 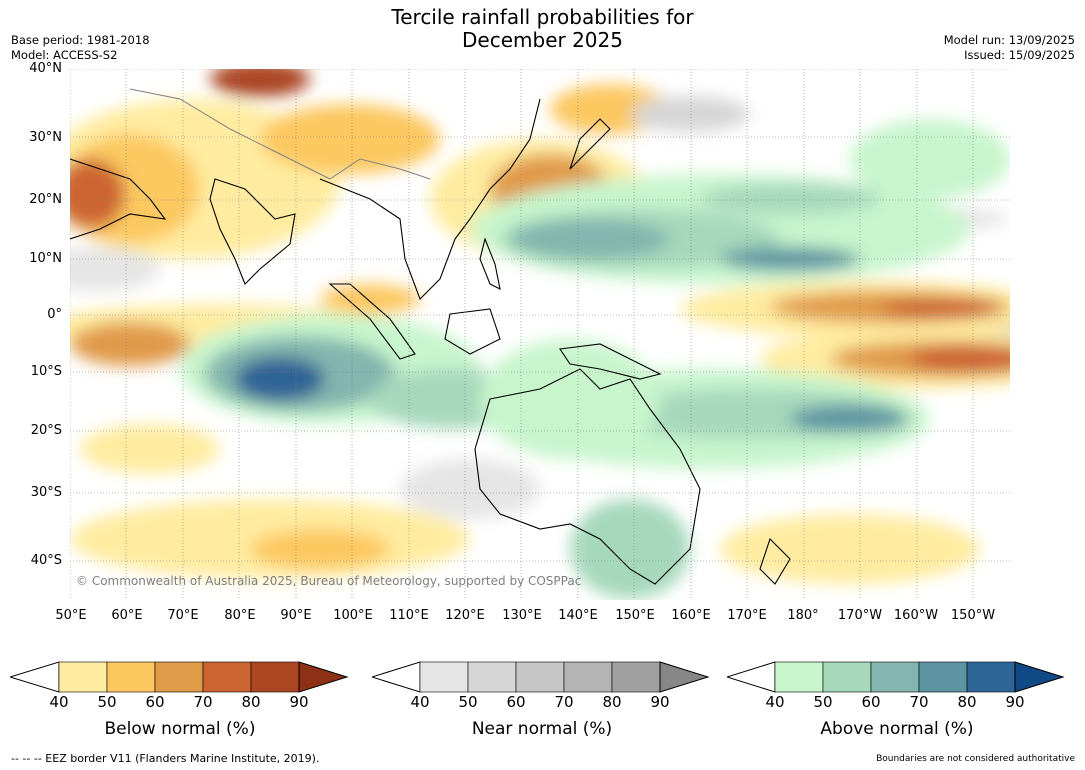 I want to click on lat-label-20s: 20°S, so click(x=46, y=430).